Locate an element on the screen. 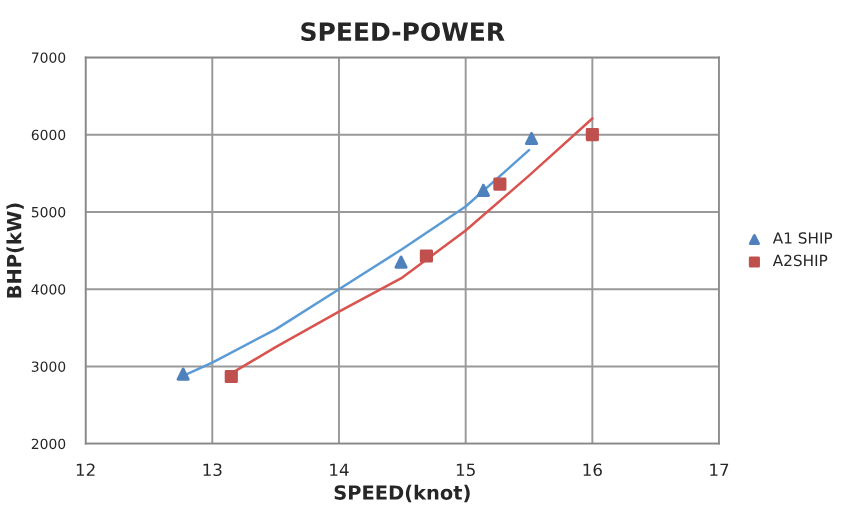 Image resolution: width=856 pixels, height=522 pixels. x-tick-label: 12 is located at coordinates (85, 469).